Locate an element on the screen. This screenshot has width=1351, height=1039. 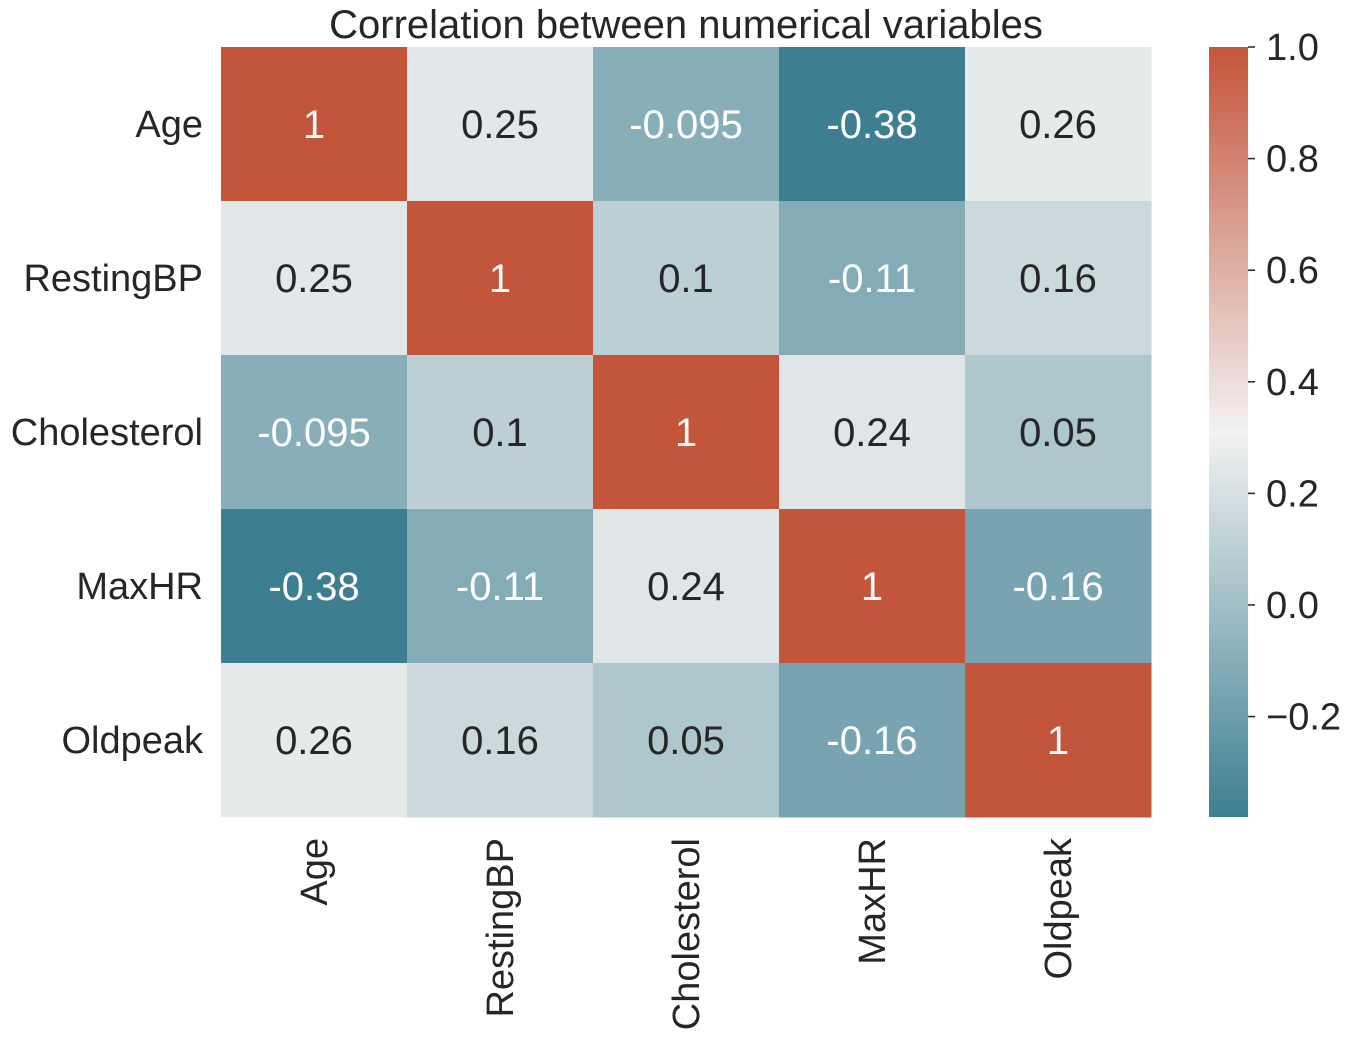
colorbar-gradient is located at coordinates (1228, 432).